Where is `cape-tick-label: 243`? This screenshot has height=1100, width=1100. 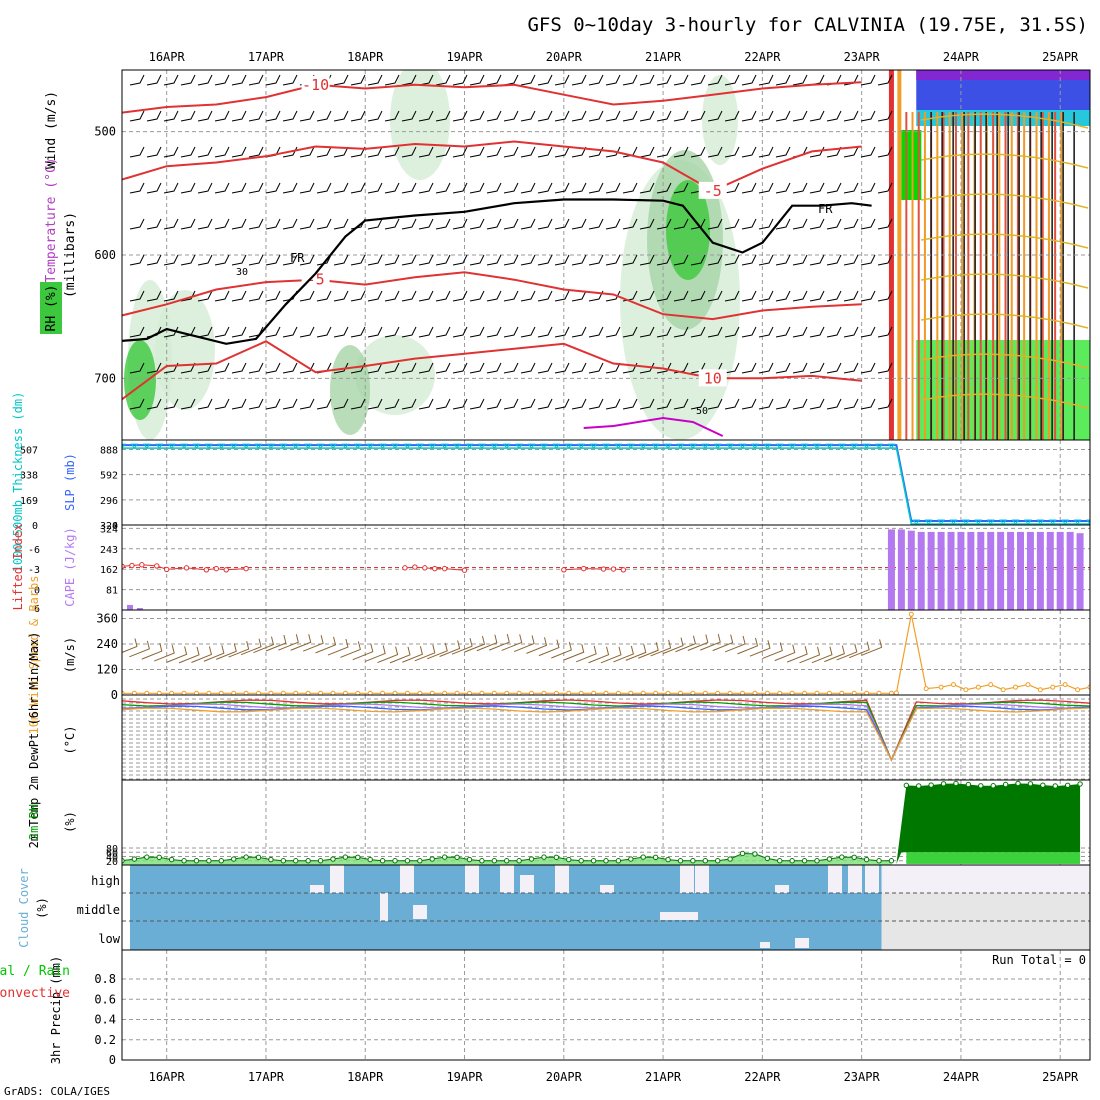 cape-tick-label: 243 is located at coordinates (109, 550).